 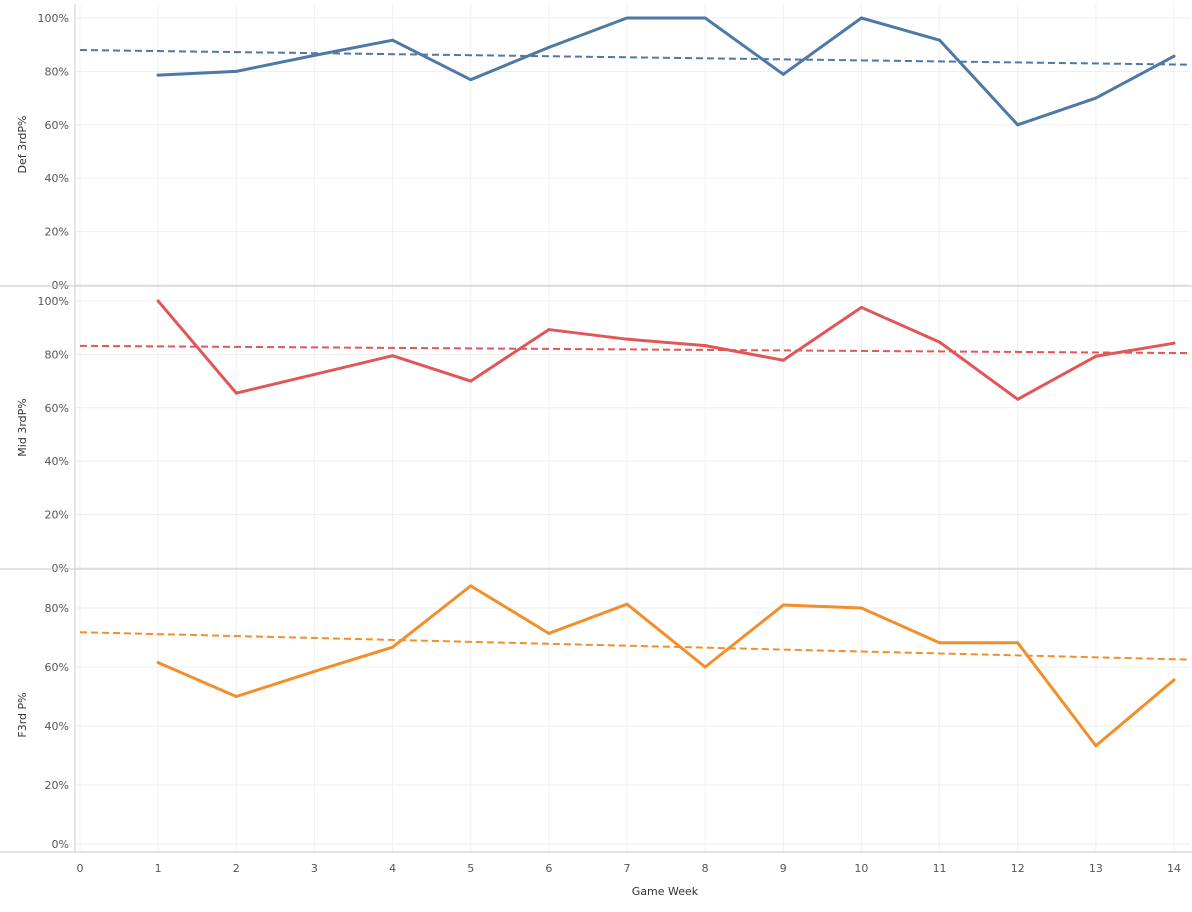 I want to click on x-tick-label: 11, so click(x=940, y=868).